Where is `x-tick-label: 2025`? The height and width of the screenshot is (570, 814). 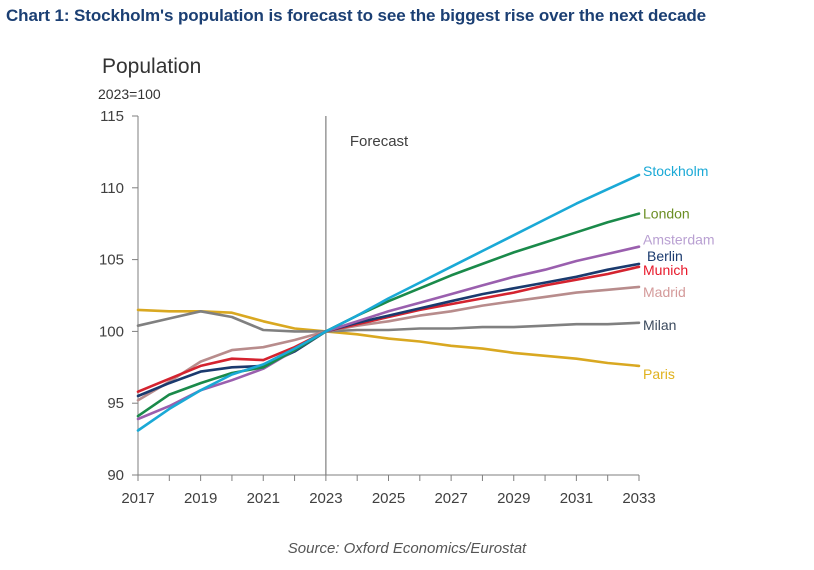
x-tick-label: 2025 is located at coordinates (388, 498).